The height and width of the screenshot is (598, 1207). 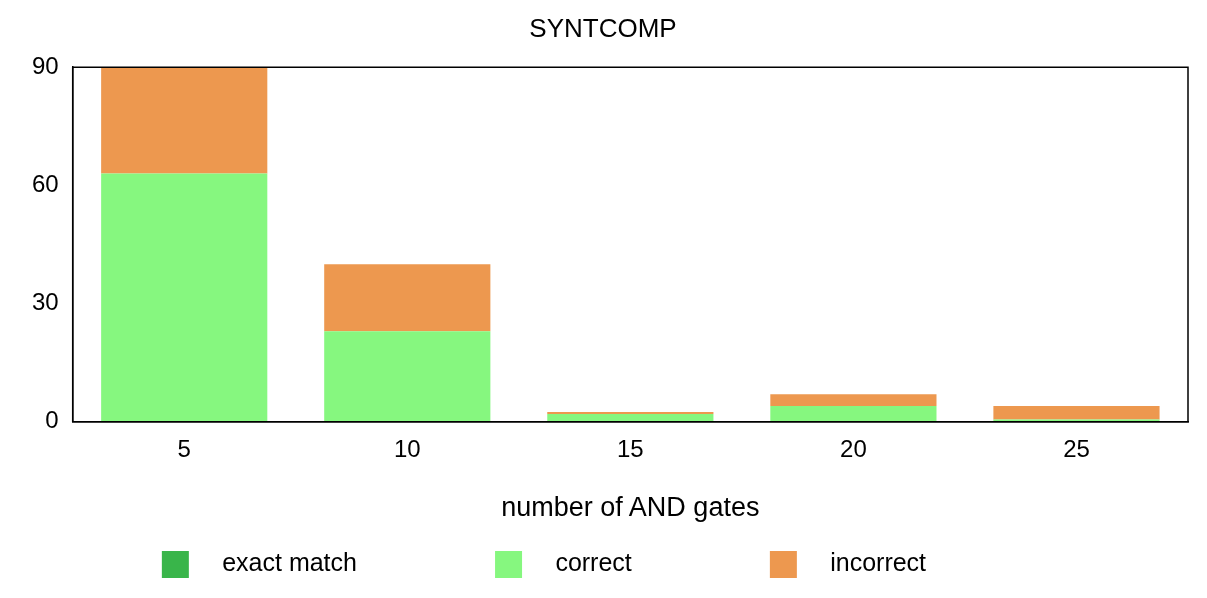 I want to click on x-tick-label: 15, so click(x=630, y=448).